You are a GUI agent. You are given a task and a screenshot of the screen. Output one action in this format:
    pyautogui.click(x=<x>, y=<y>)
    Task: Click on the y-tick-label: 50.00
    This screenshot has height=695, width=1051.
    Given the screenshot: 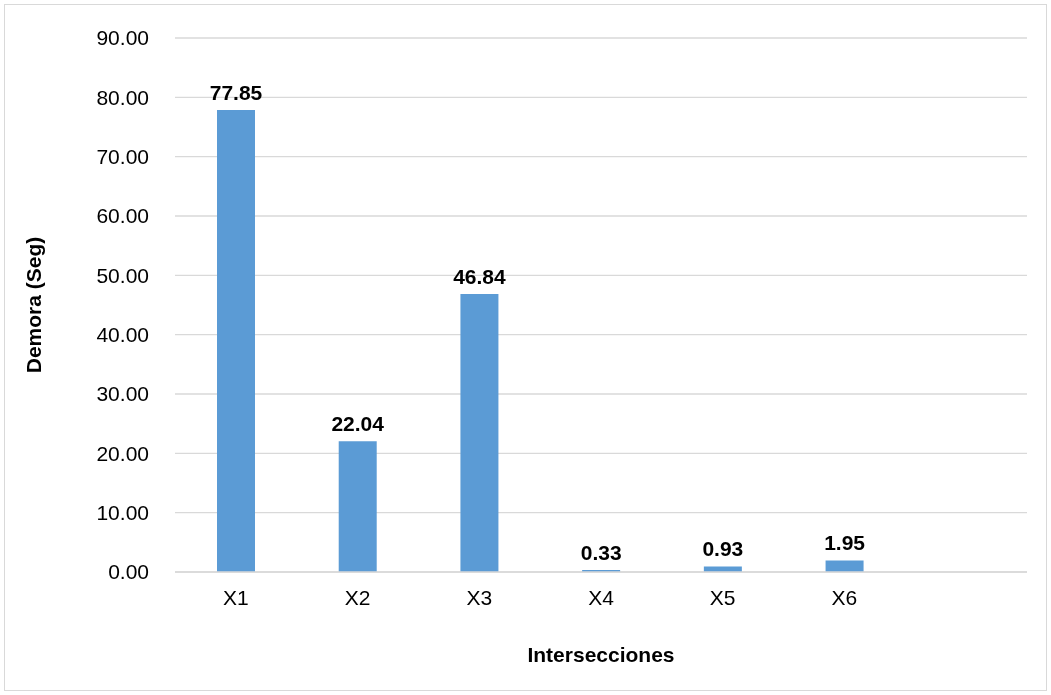 What is the action you would take?
    pyautogui.click(x=122, y=275)
    